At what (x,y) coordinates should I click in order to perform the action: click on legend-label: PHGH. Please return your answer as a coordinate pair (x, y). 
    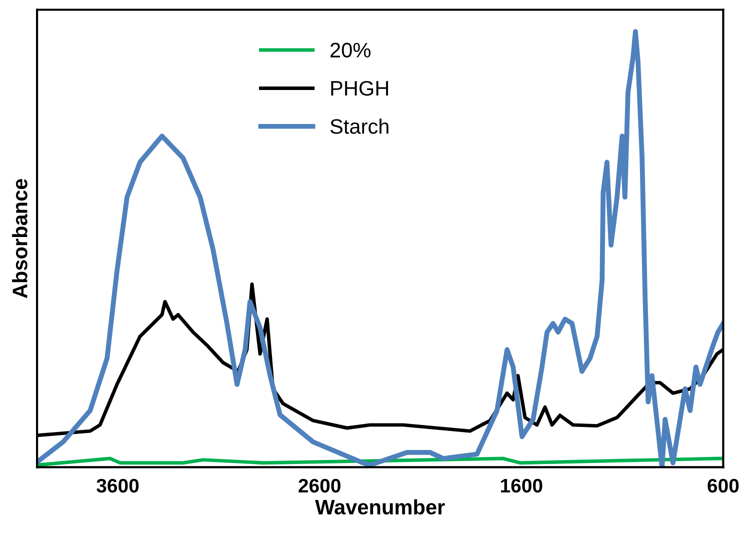
    Looking at the image, I should click on (359, 88).